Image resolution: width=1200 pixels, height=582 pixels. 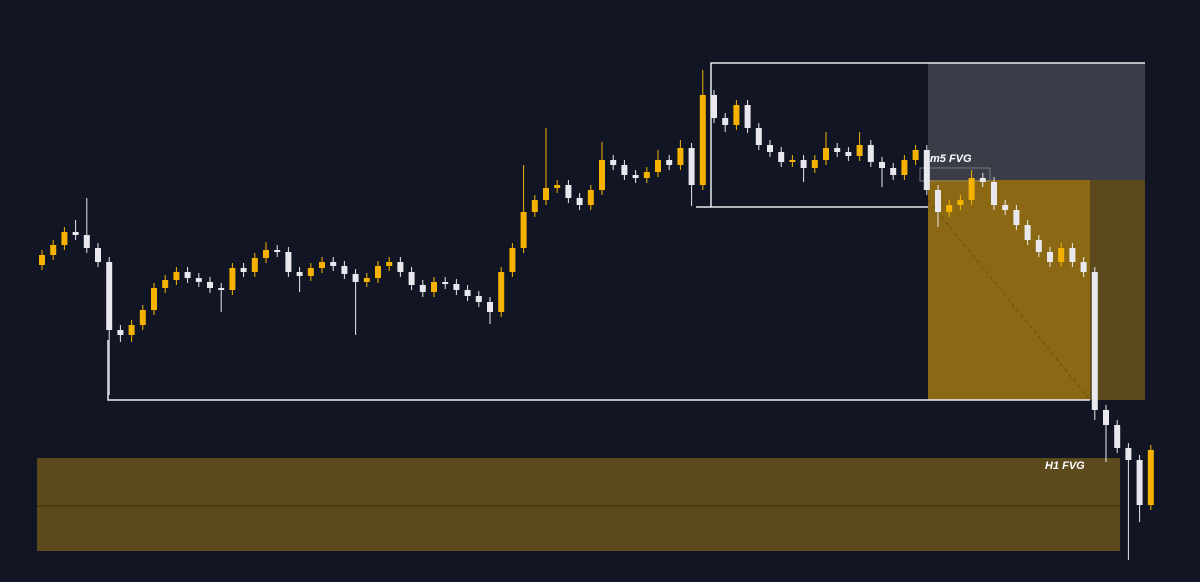 What do you see at coordinates (1009, 300) in the screenshot?
I see `diagonal` at bounding box center [1009, 300].